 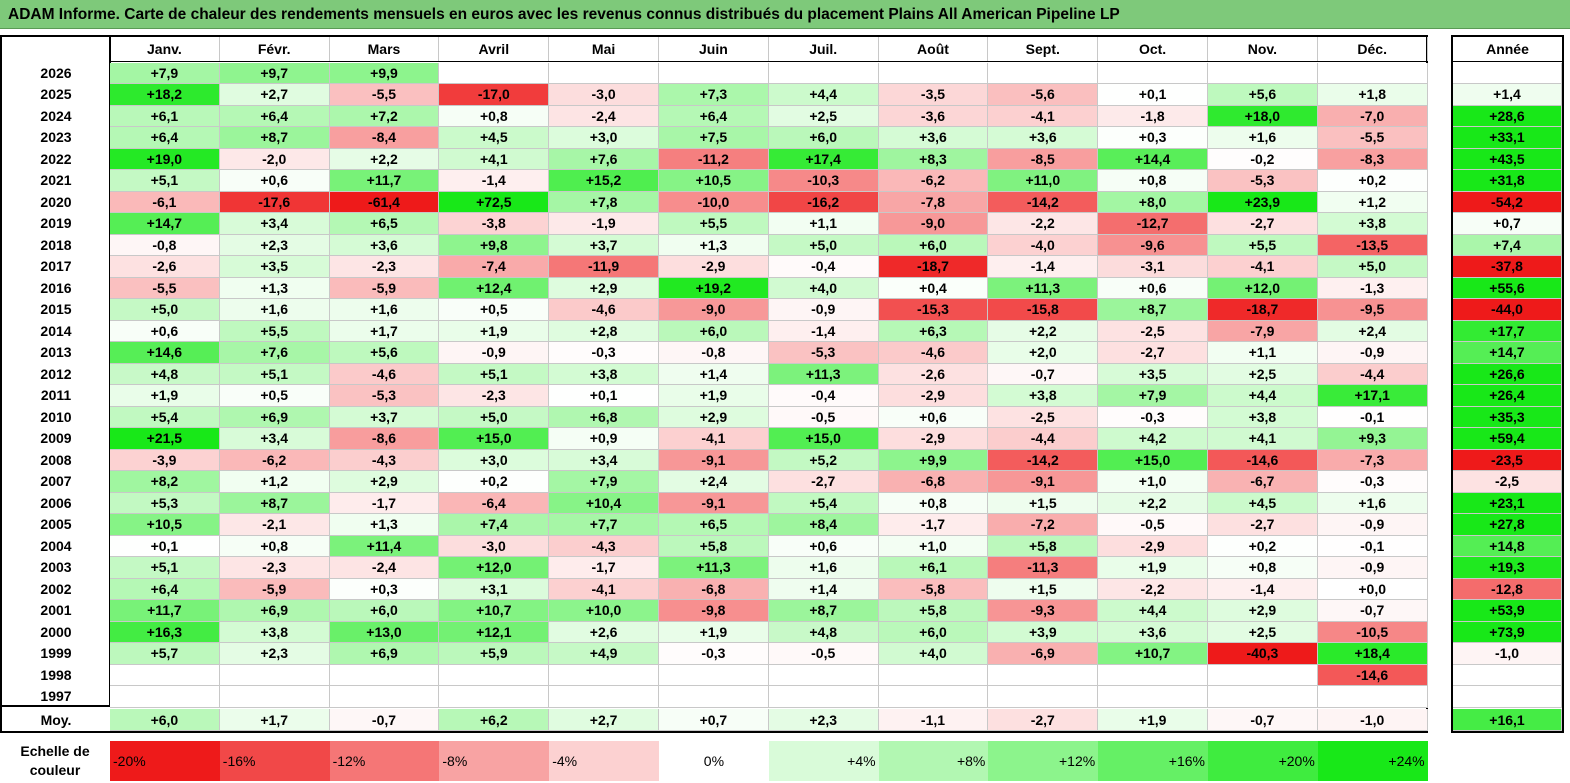 I want to click on heatmap-cell: -4,6, so click(x=933, y=353).